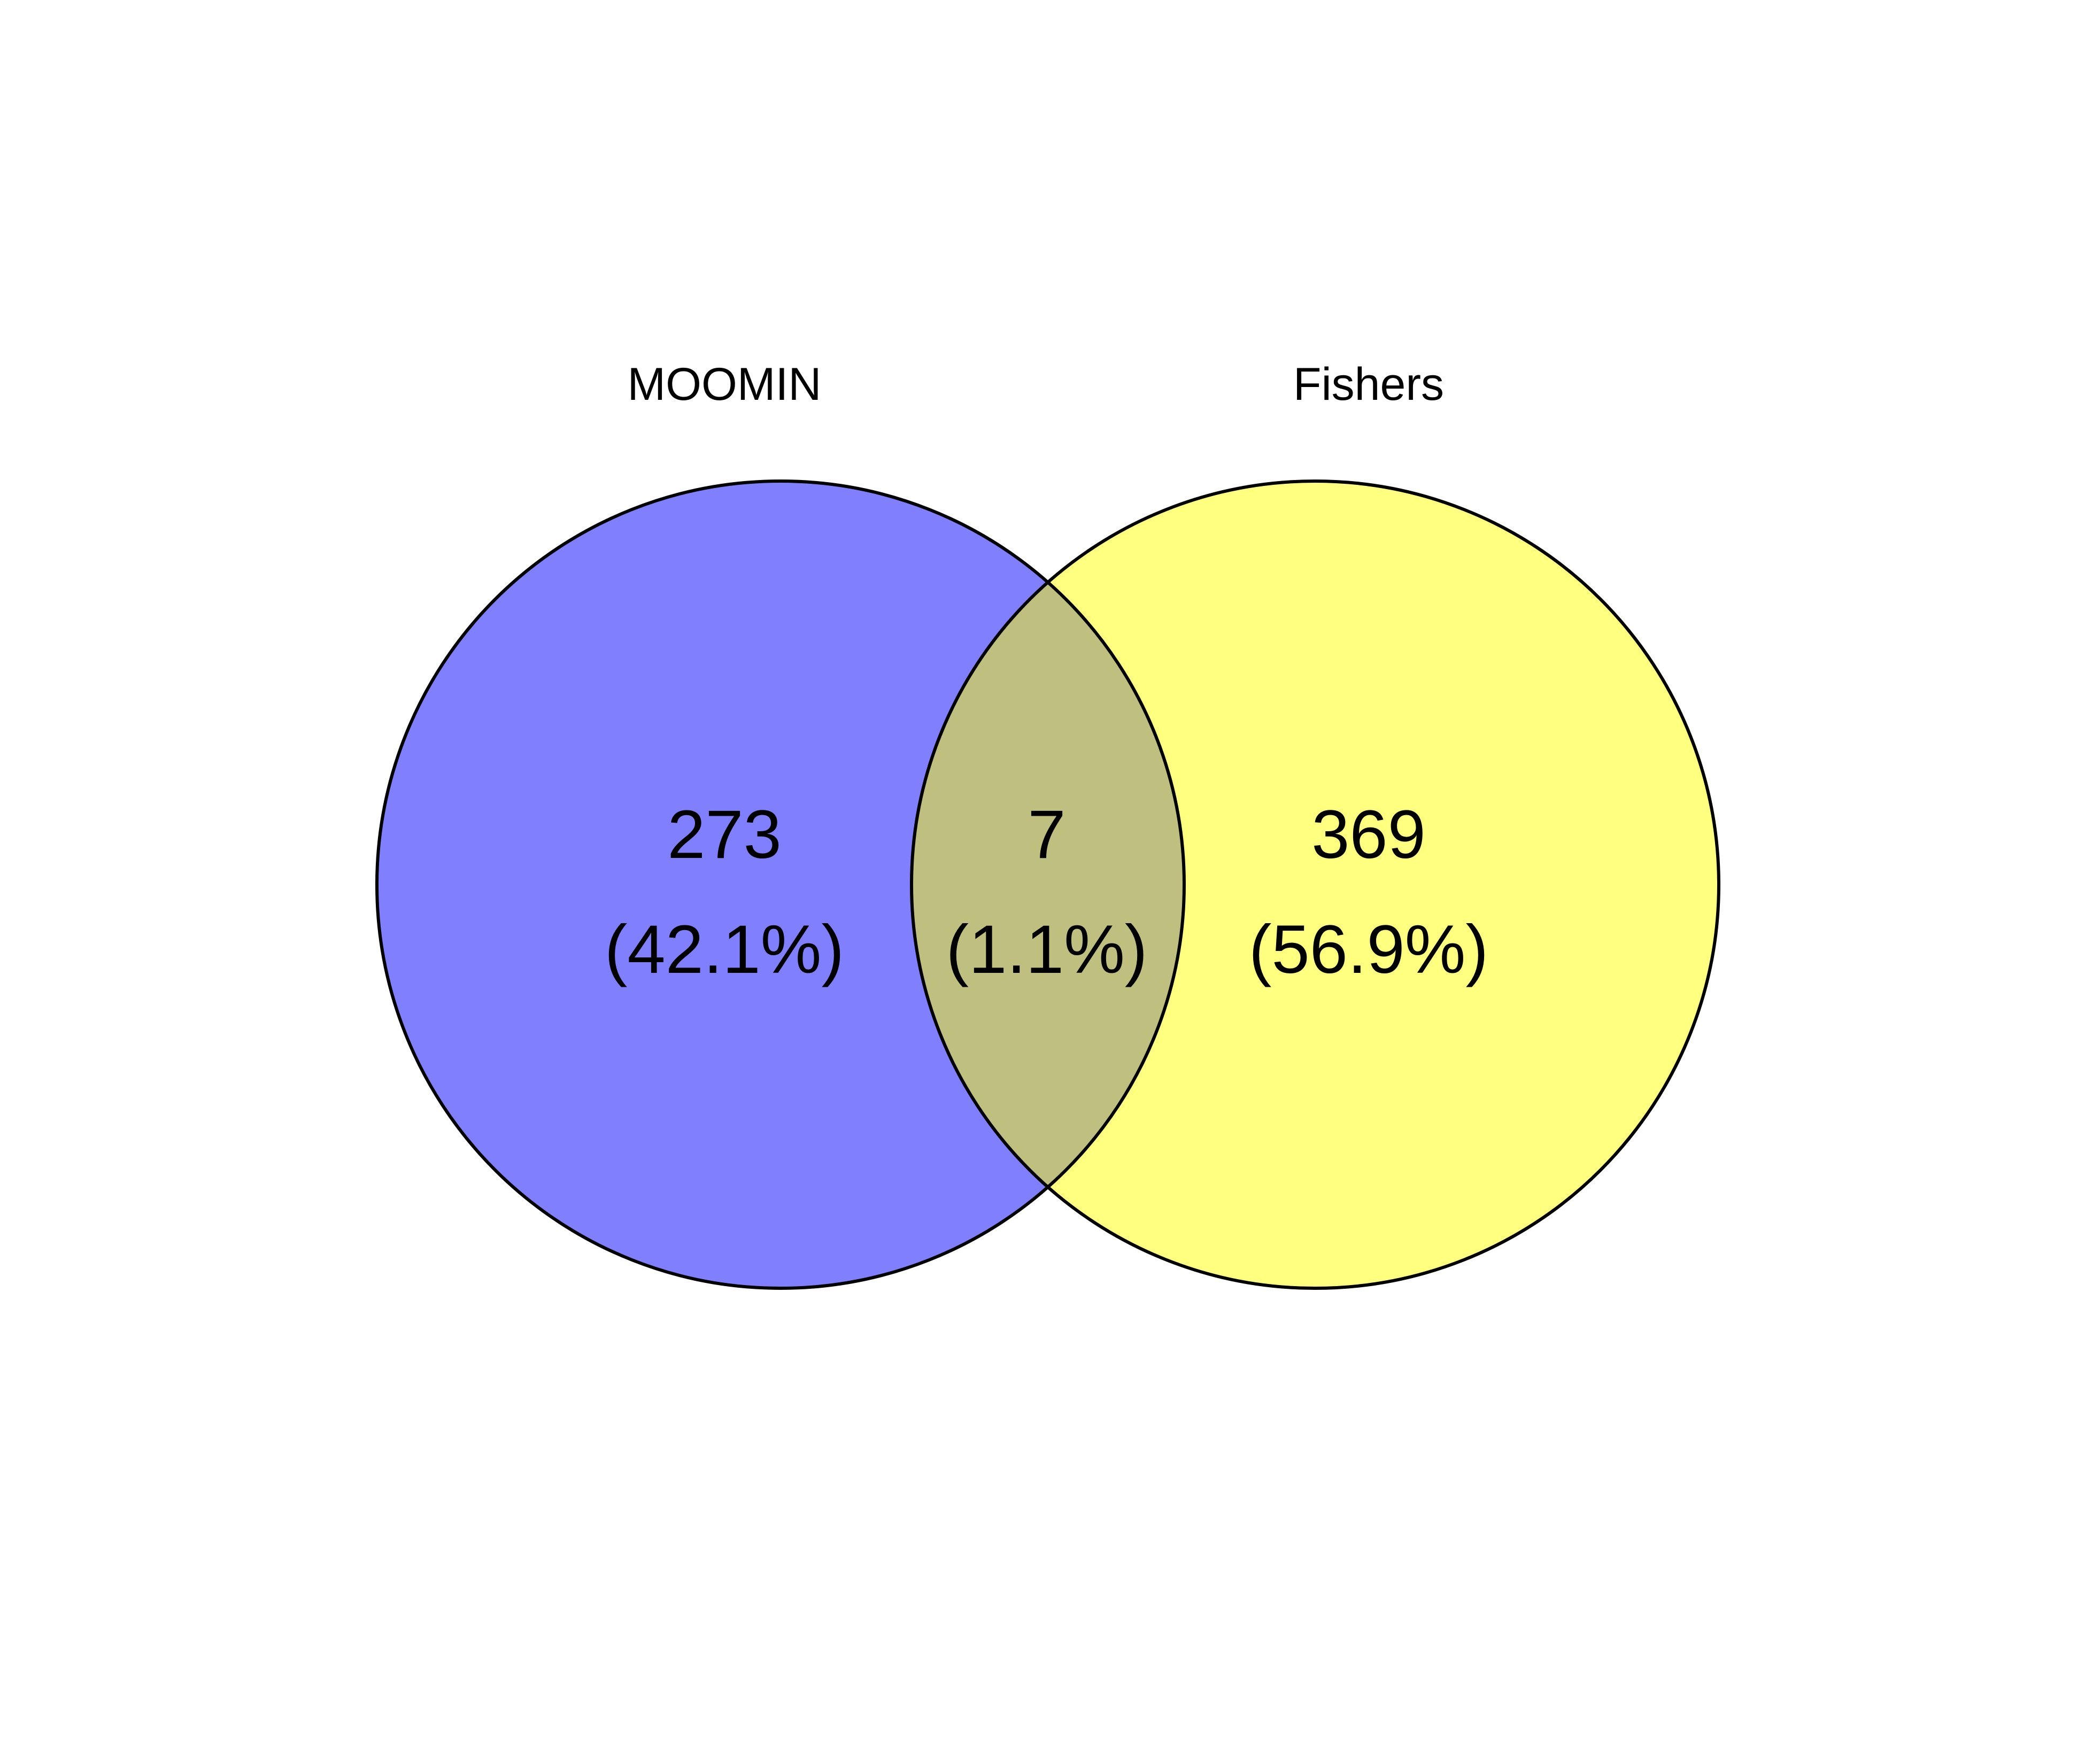  Describe the element at coordinates (1368, 384) in the screenshot. I see `fishers-set-label: Fishers` at that location.